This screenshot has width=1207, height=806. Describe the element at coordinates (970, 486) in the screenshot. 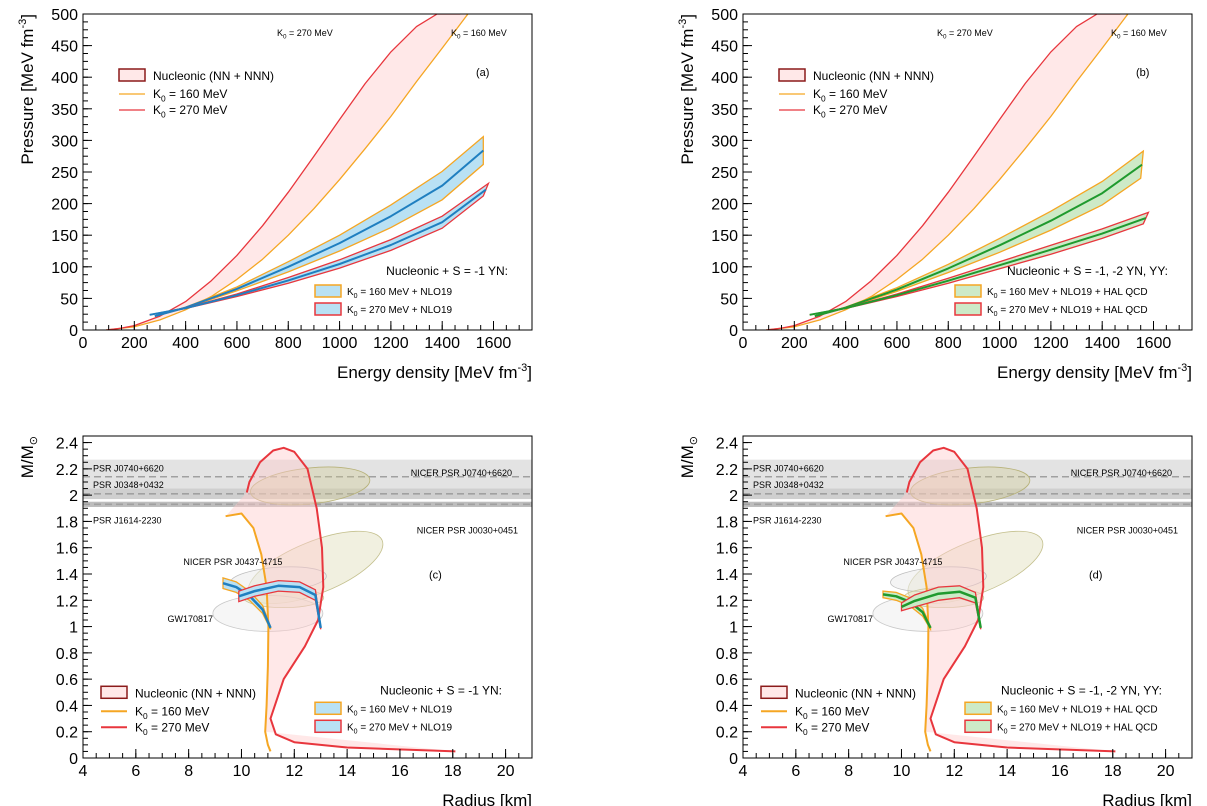

I see `nicer-j0740-region` at that location.